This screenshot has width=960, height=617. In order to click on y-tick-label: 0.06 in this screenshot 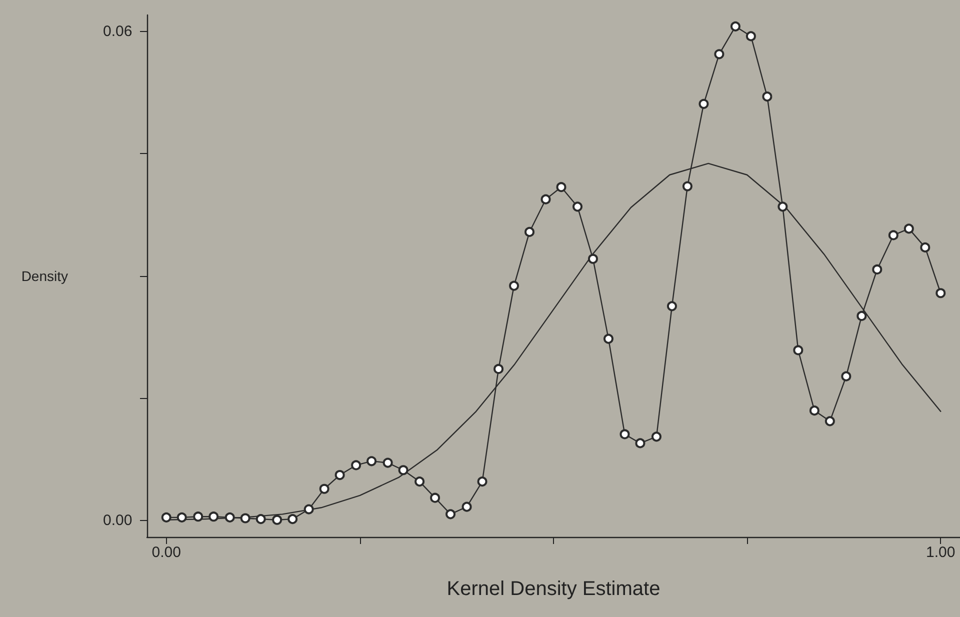, I will do `click(117, 31)`.